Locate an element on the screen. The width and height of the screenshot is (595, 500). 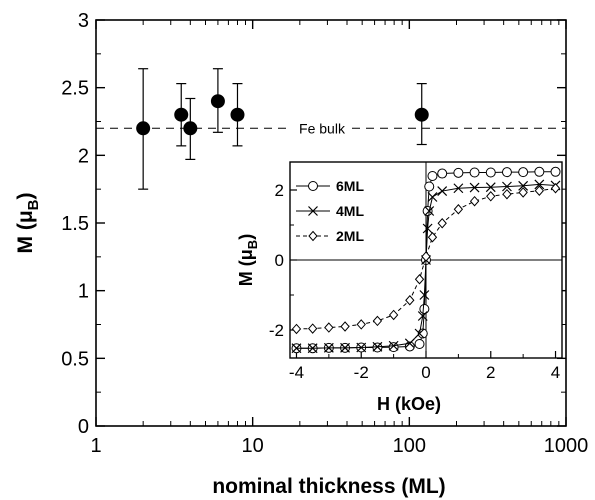
legend-marker-2ML is located at coordinates (313, 236).